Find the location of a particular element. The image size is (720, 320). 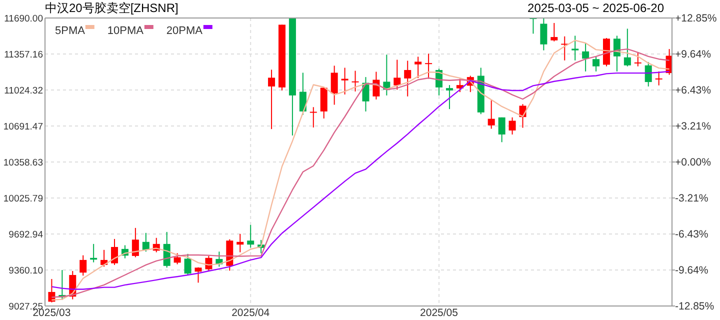

y-tick-label: 11357.16 is located at coordinates (23, 54).